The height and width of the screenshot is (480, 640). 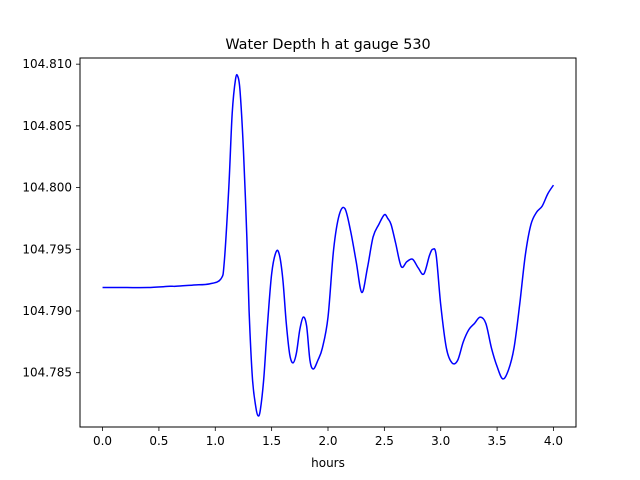 What do you see at coordinates (47, 126) in the screenshot?
I see `y-tick-label: 104.805` at bounding box center [47, 126].